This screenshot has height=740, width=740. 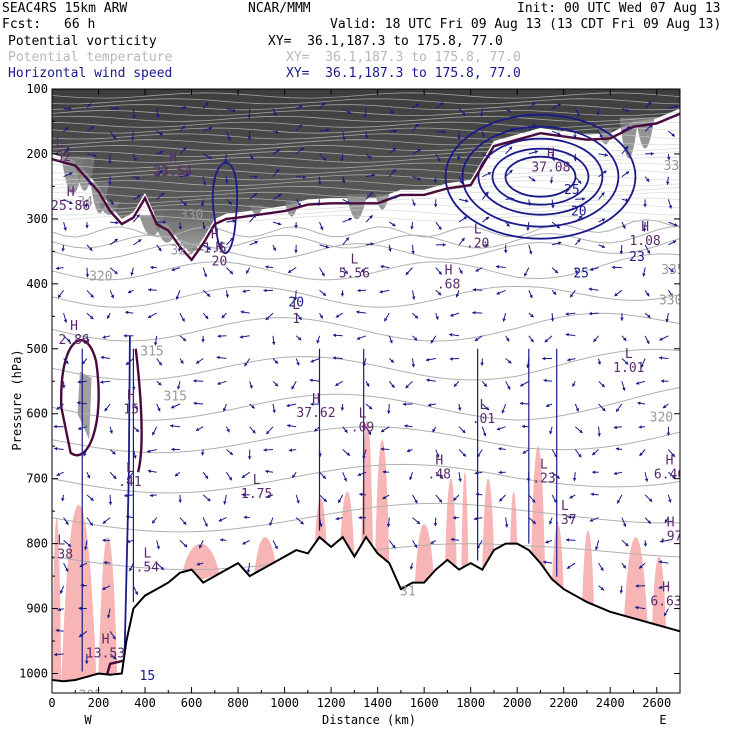 I want to click on extremum-type-label: L, so click(x=61, y=541).